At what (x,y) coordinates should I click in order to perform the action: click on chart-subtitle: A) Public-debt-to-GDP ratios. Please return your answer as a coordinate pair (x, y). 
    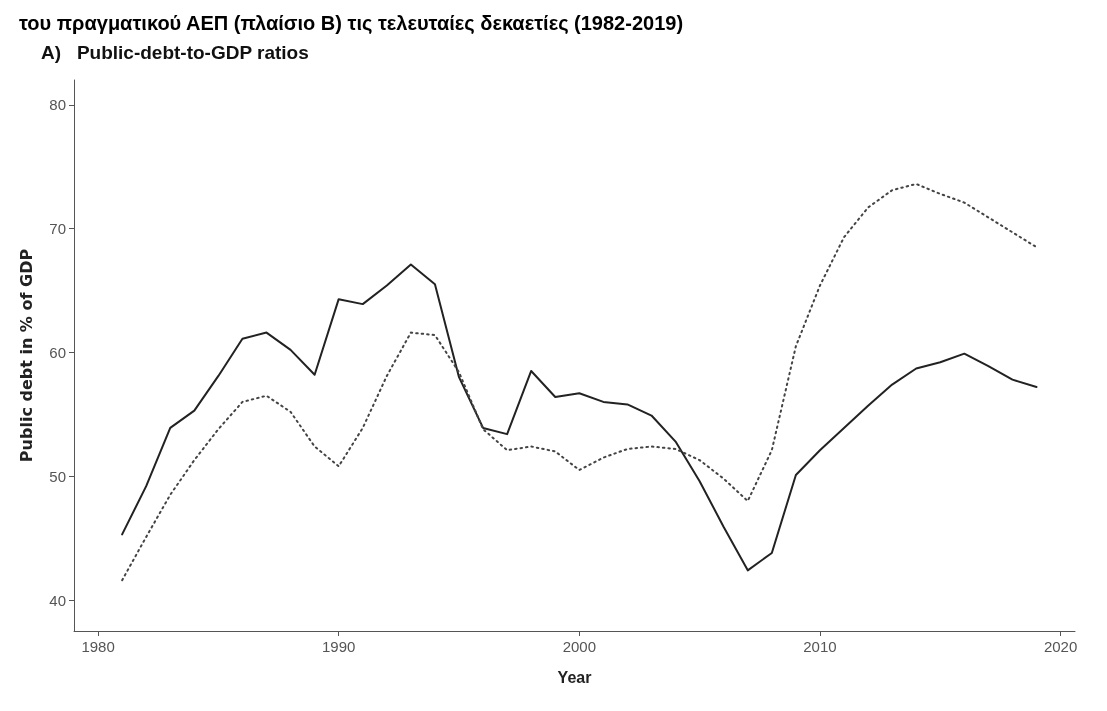
    Looking at the image, I should click on (175, 52).